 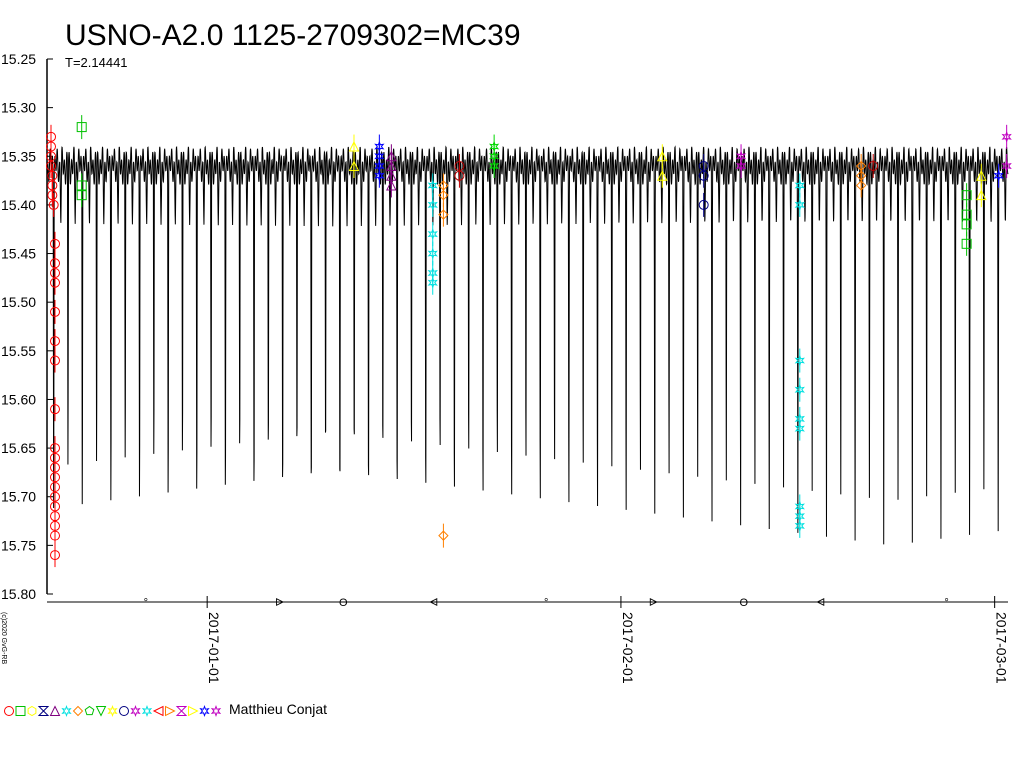 What do you see at coordinates (18, 108) in the screenshot?
I see `y-tick-label: 15.30` at bounding box center [18, 108].